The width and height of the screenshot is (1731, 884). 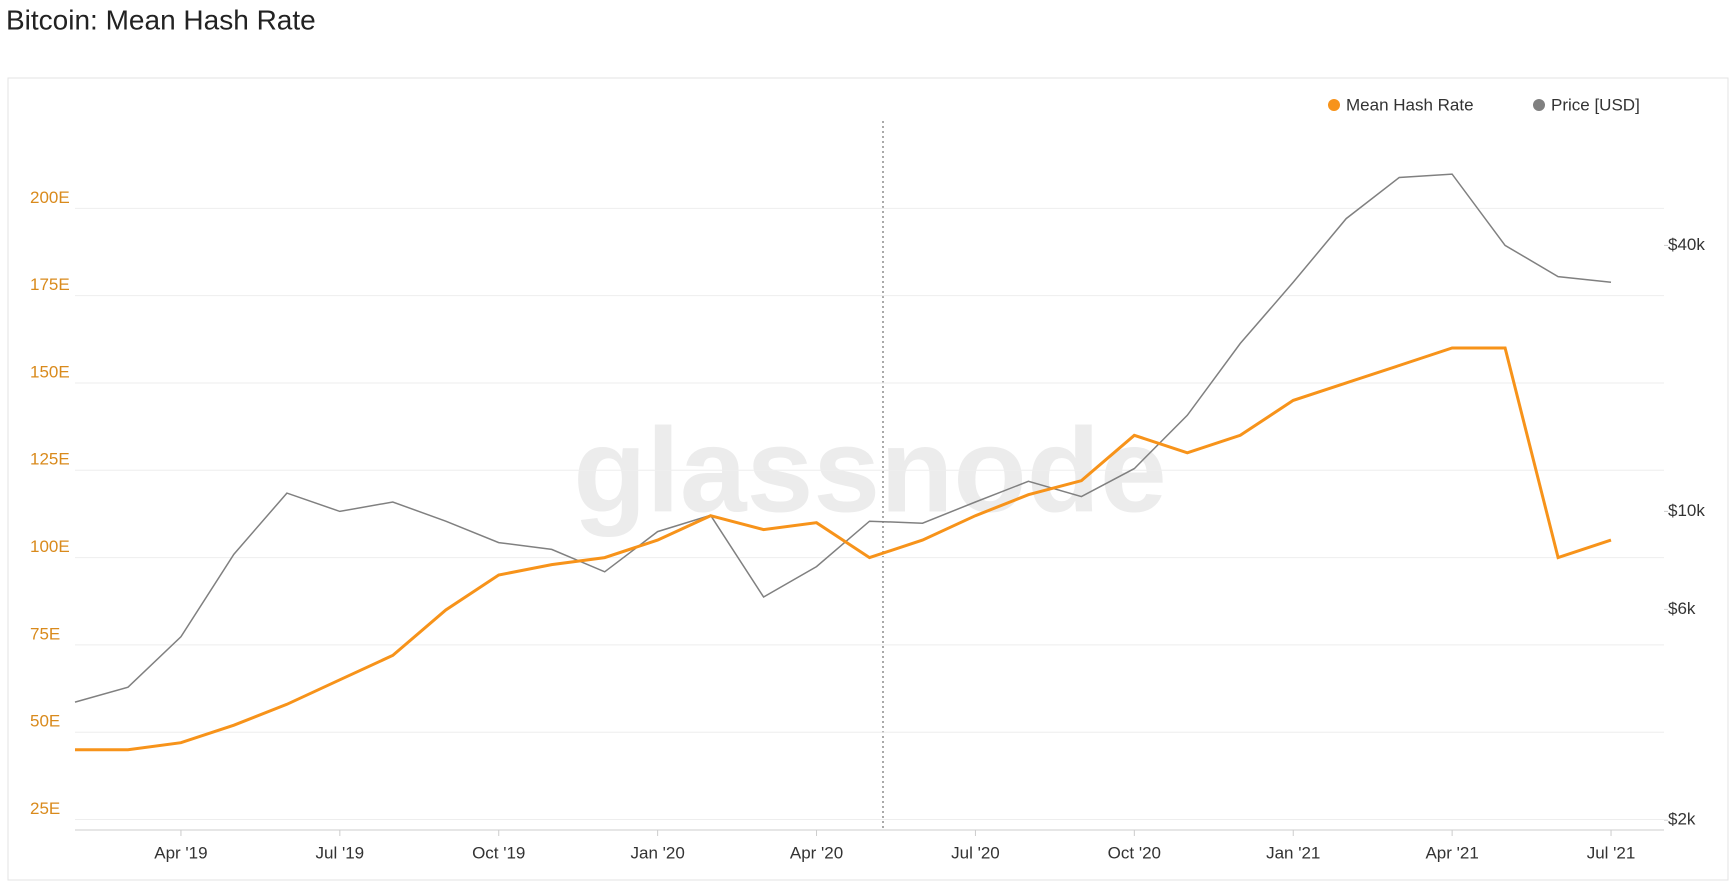 I want to click on y-tick-label: 75E, so click(x=45, y=633).